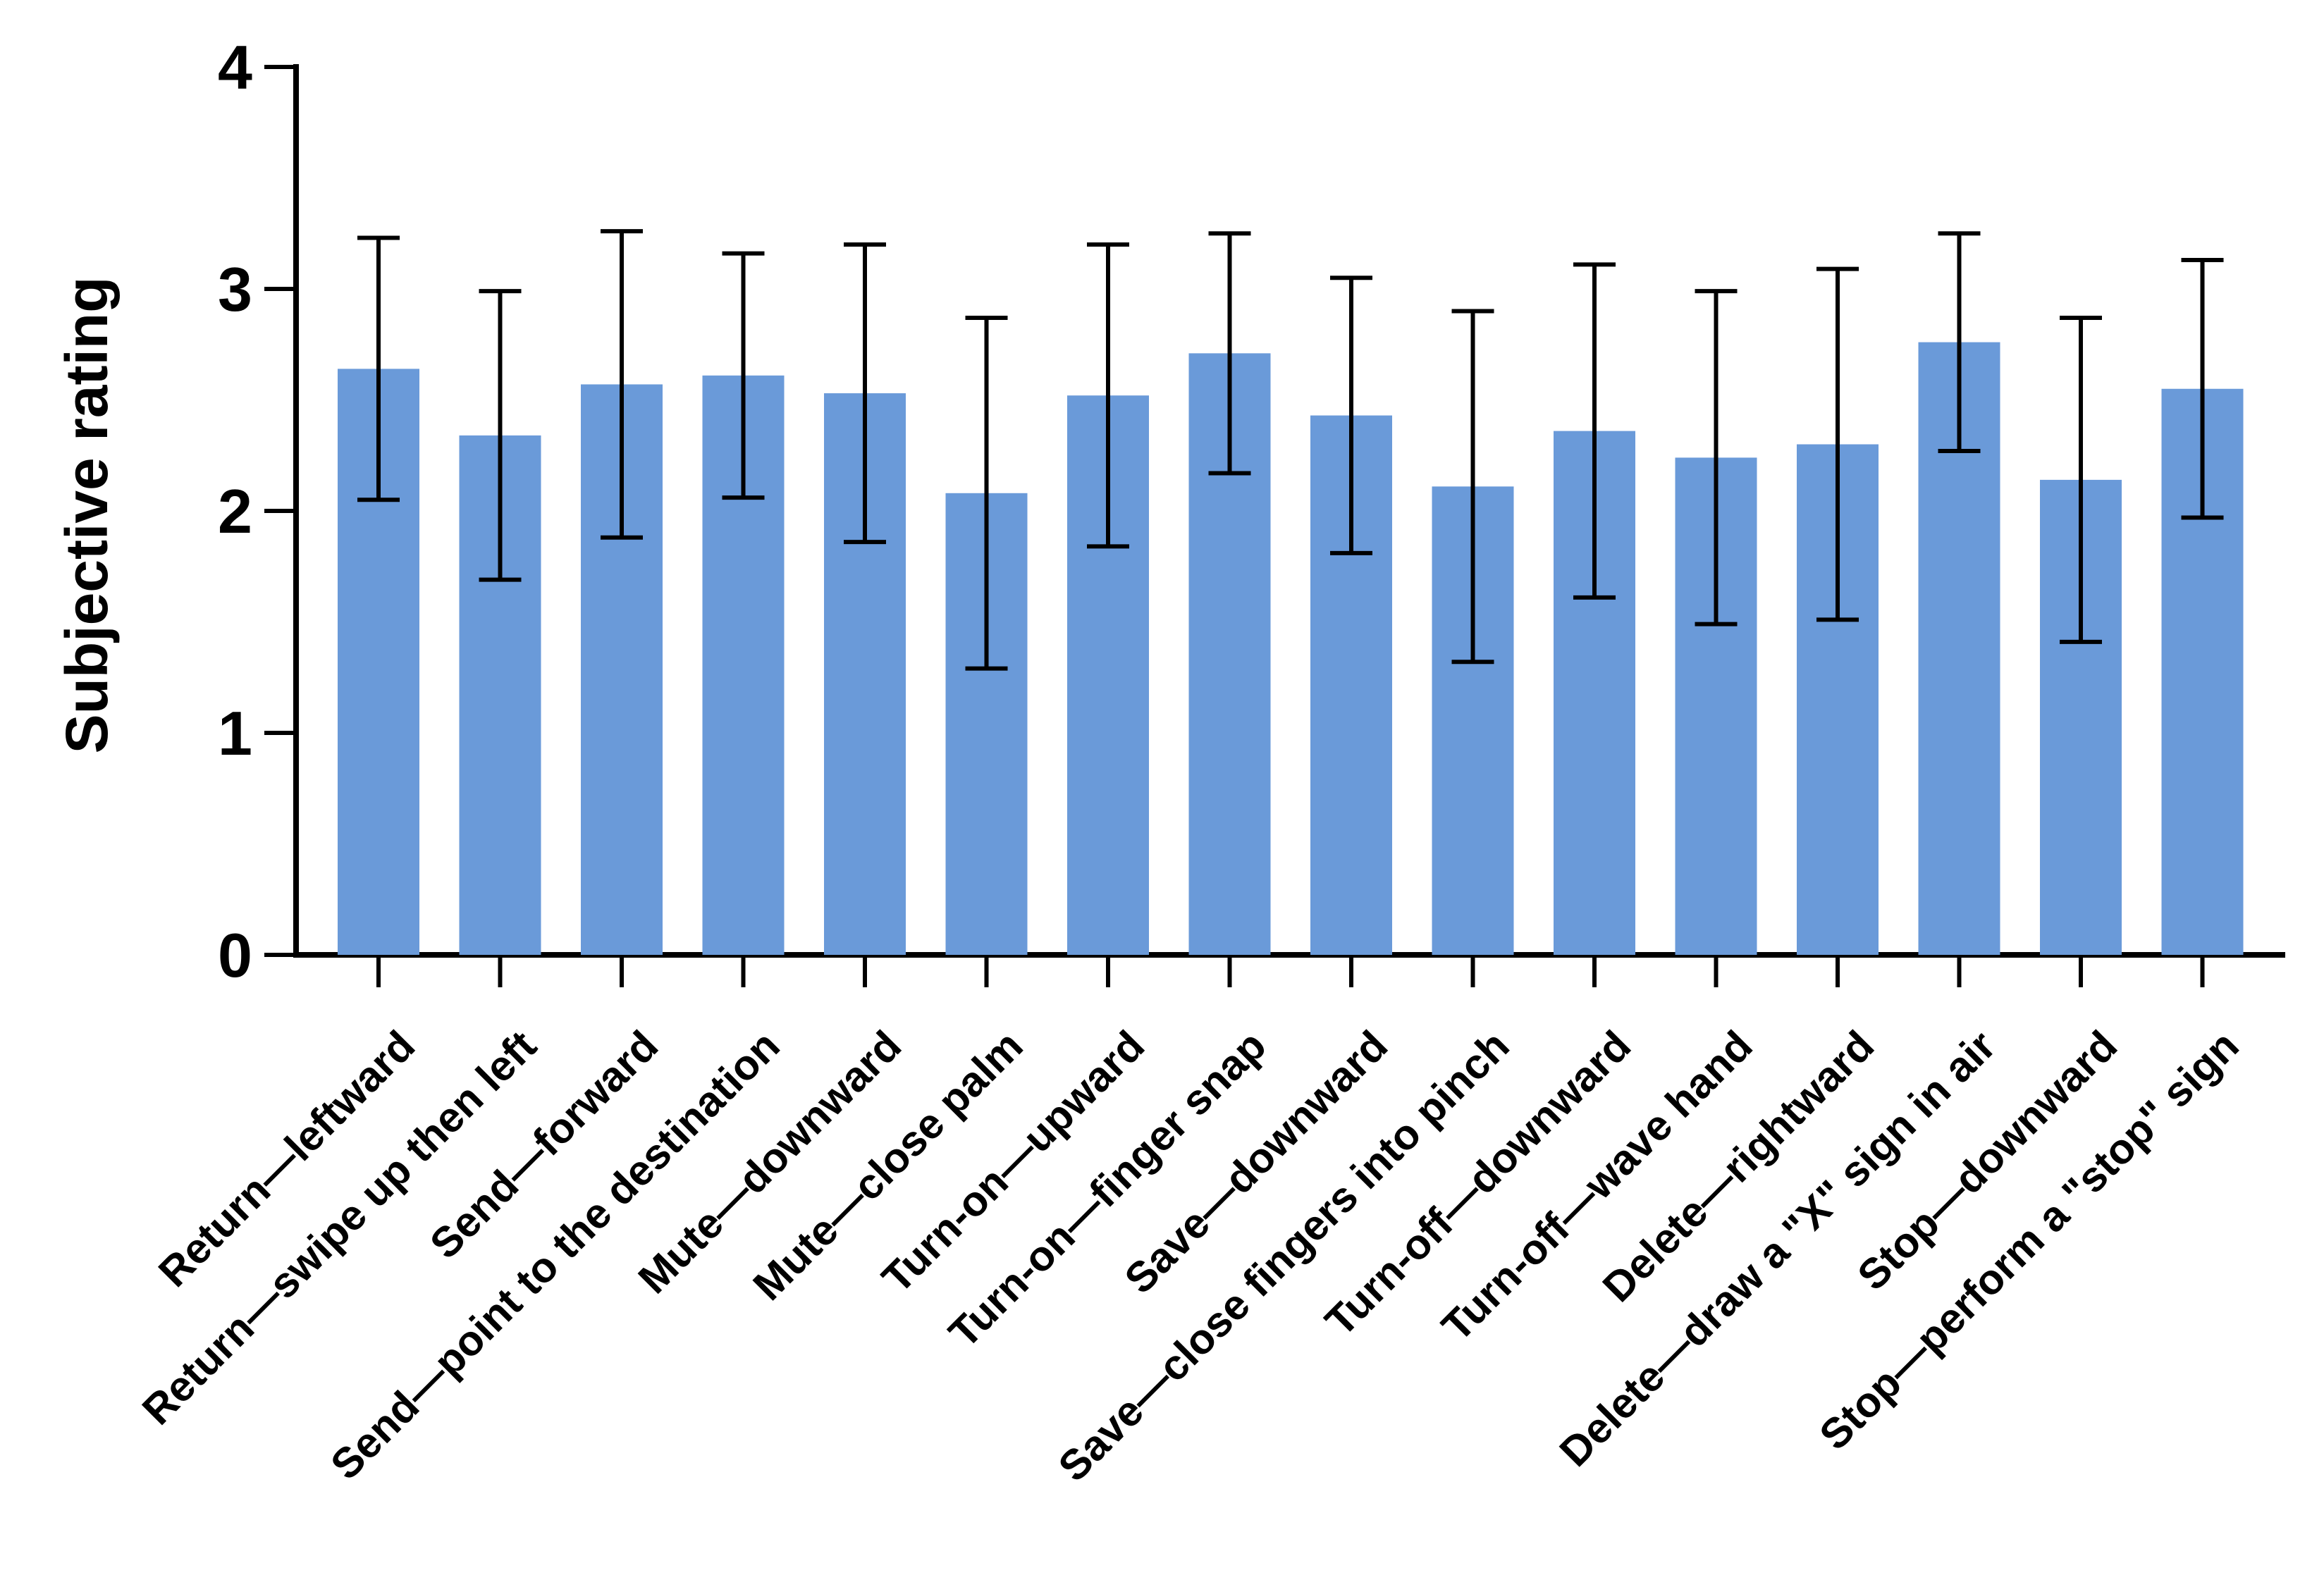 The width and height of the screenshot is (2324, 1575). What do you see at coordinates (1284, 1256) in the screenshot?
I see `x-tick-label: Save—close fingers into pinch` at bounding box center [1284, 1256].